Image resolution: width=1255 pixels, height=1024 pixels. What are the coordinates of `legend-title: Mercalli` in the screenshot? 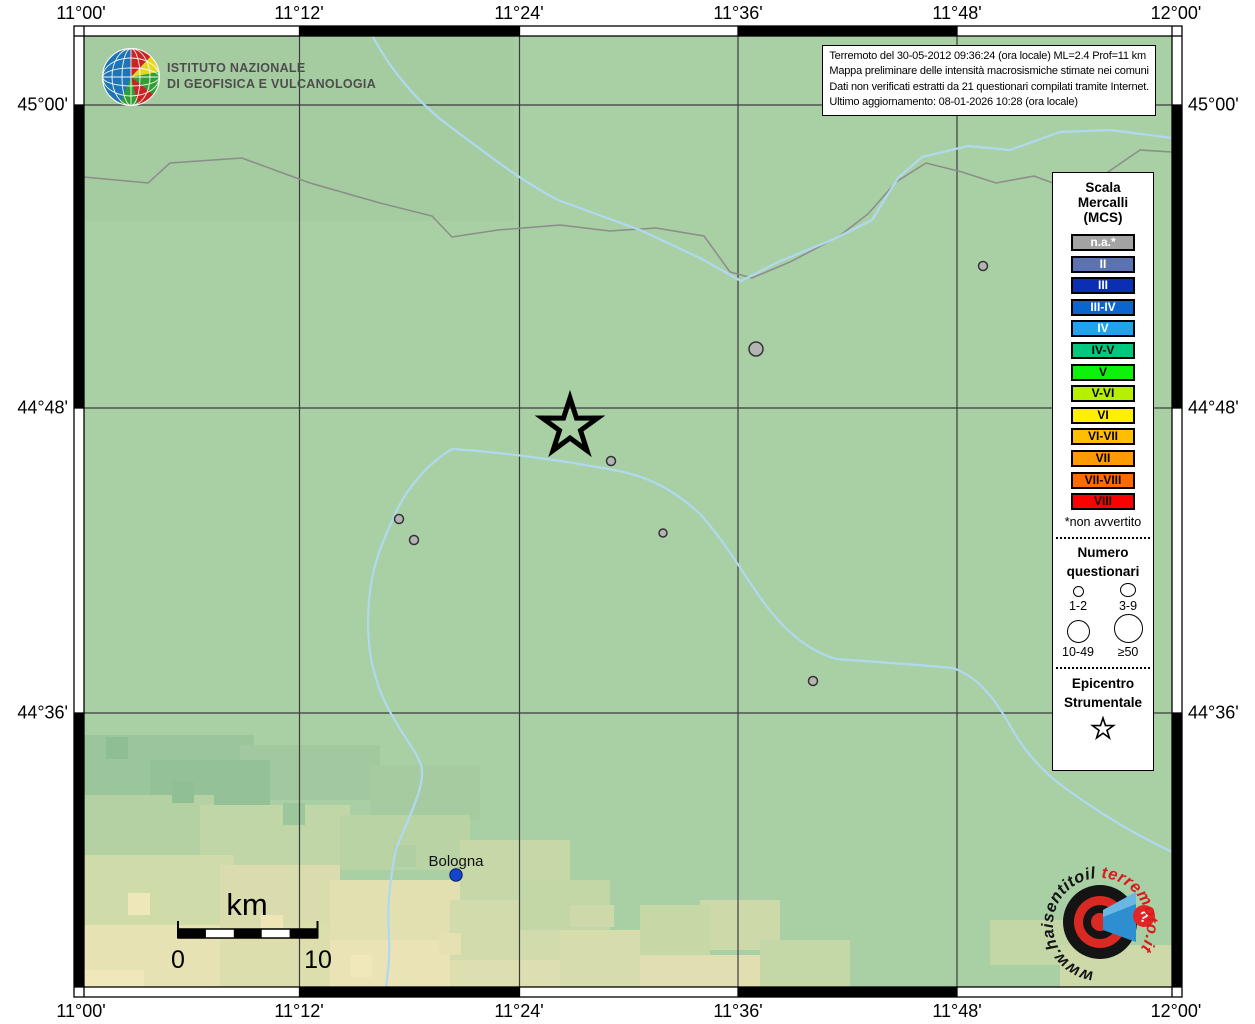 It's located at (1103, 202).